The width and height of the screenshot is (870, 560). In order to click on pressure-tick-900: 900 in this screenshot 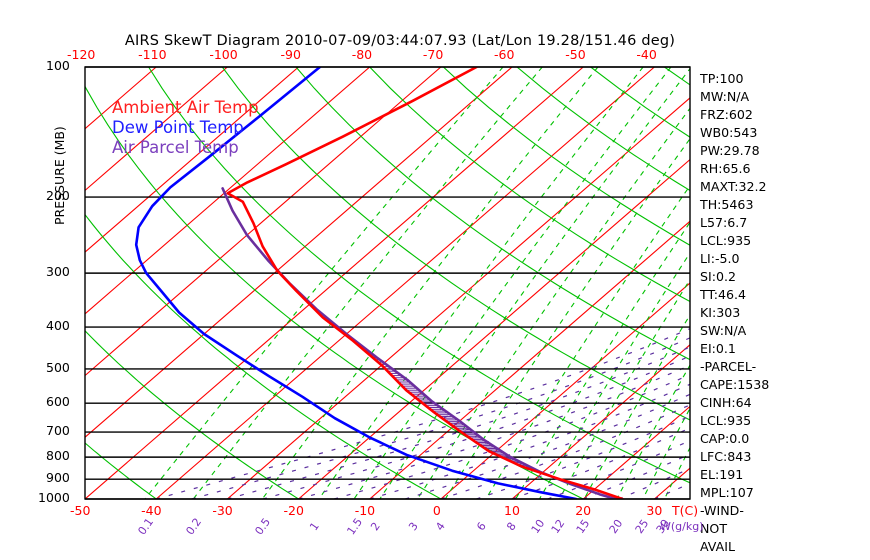, I will do `click(58, 478)`.